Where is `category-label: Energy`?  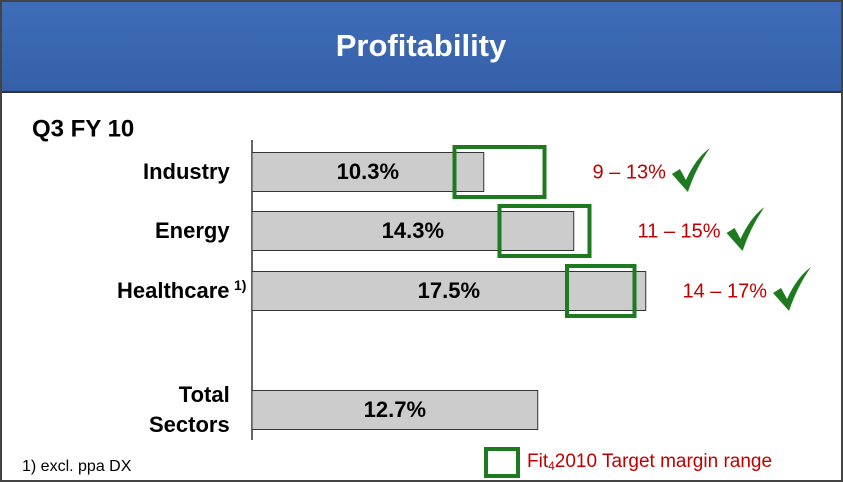
category-label: Energy is located at coordinates (192, 230).